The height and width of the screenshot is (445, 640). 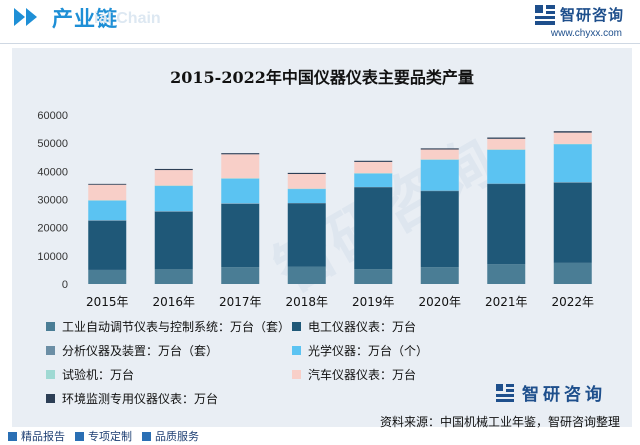 What do you see at coordinates (572, 301) in the screenshot?
I see `x-tick-label: 2022年` at bounding box center [572, 301].